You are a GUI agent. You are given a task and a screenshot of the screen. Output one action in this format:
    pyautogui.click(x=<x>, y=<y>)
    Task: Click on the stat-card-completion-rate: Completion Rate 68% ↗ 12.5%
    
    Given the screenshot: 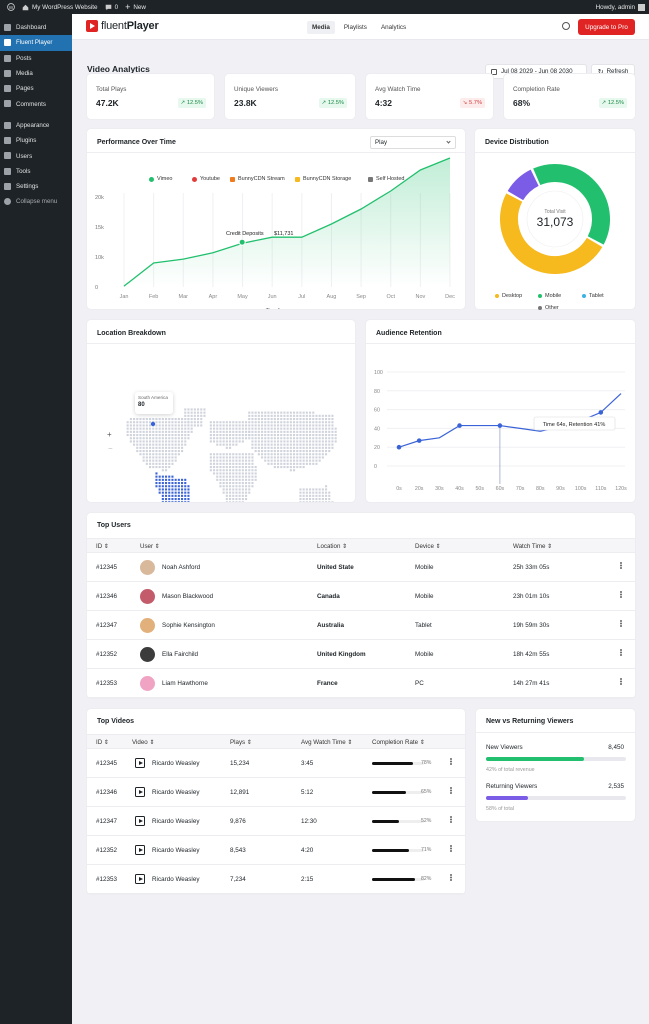 What is the action you would take?
    pyautogui.click(x=569, y=96)
    